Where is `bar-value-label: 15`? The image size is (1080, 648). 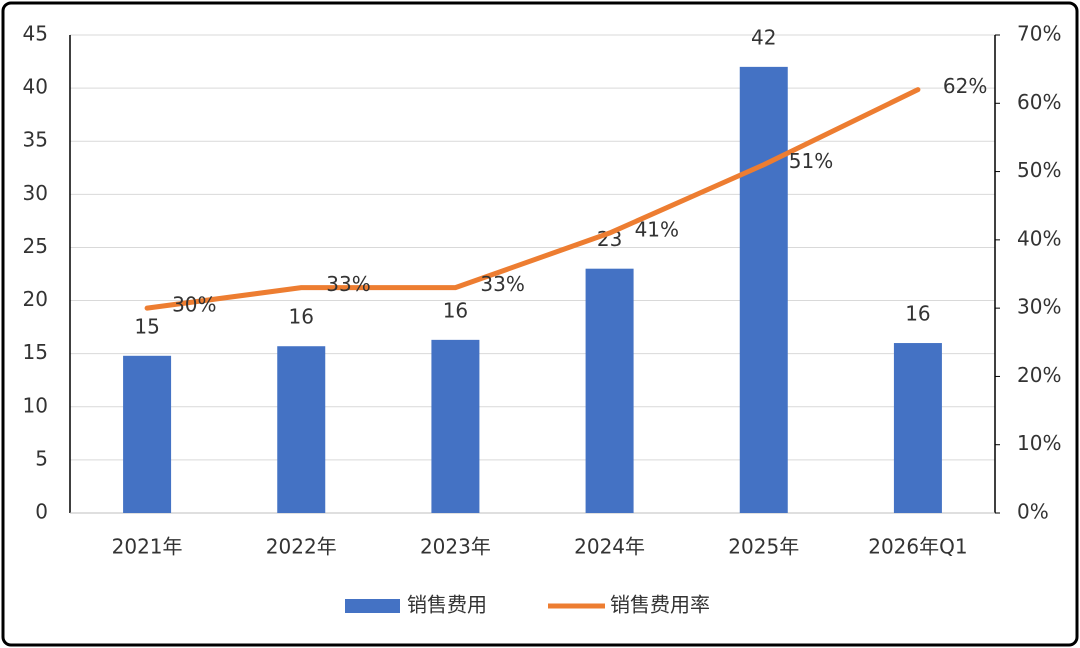
bar-value-label: 15 is located at coordinates (146, 326).